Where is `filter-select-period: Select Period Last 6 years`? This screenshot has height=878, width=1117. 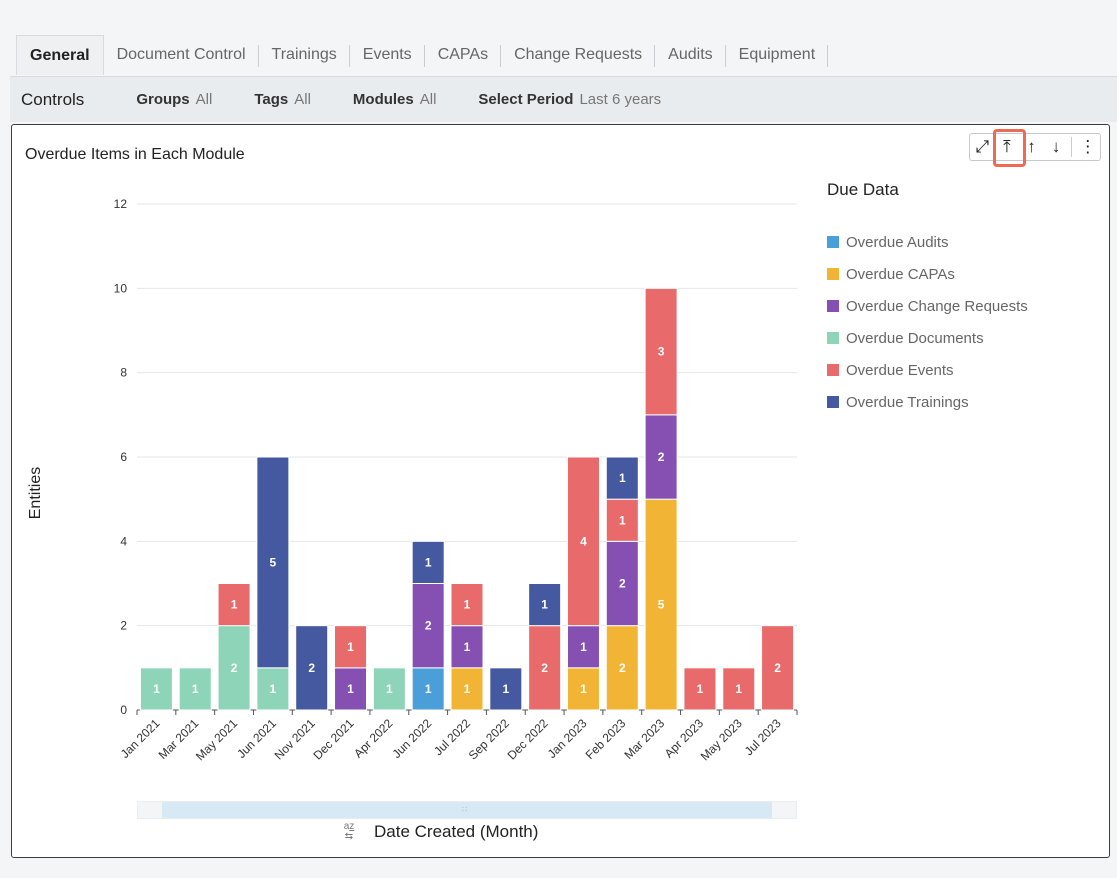
filter-select-period: Select Period Last 6 years is located at coordinates (569, 99).